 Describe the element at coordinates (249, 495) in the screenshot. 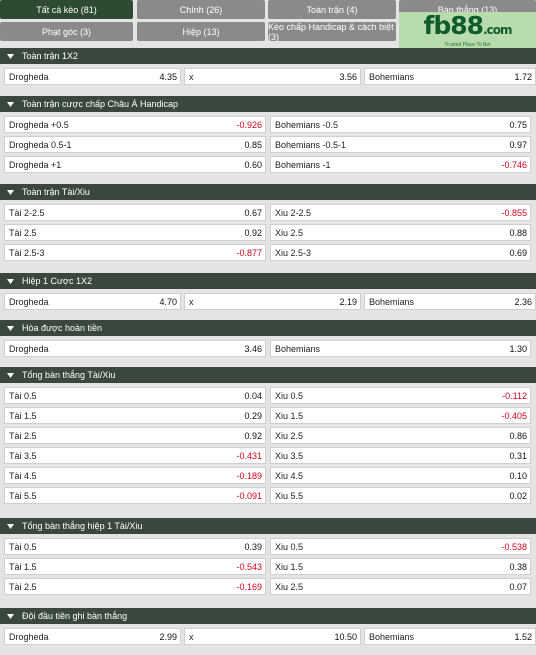

I see `odds-value: -0.091` at that location.